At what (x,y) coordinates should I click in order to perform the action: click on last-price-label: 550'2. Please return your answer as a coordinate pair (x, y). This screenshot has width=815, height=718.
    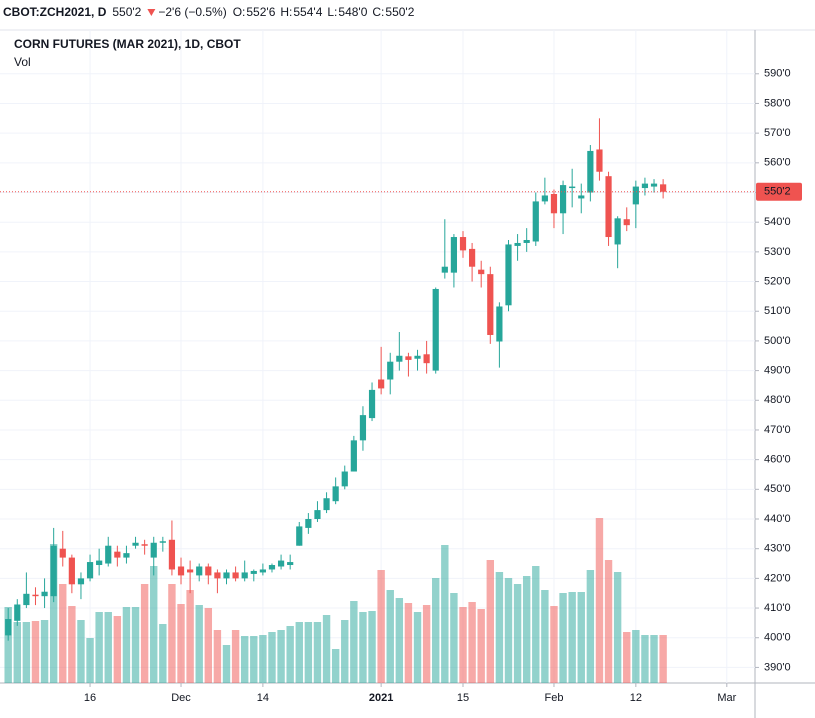
    Looking at the image, I should click on (777, 192).